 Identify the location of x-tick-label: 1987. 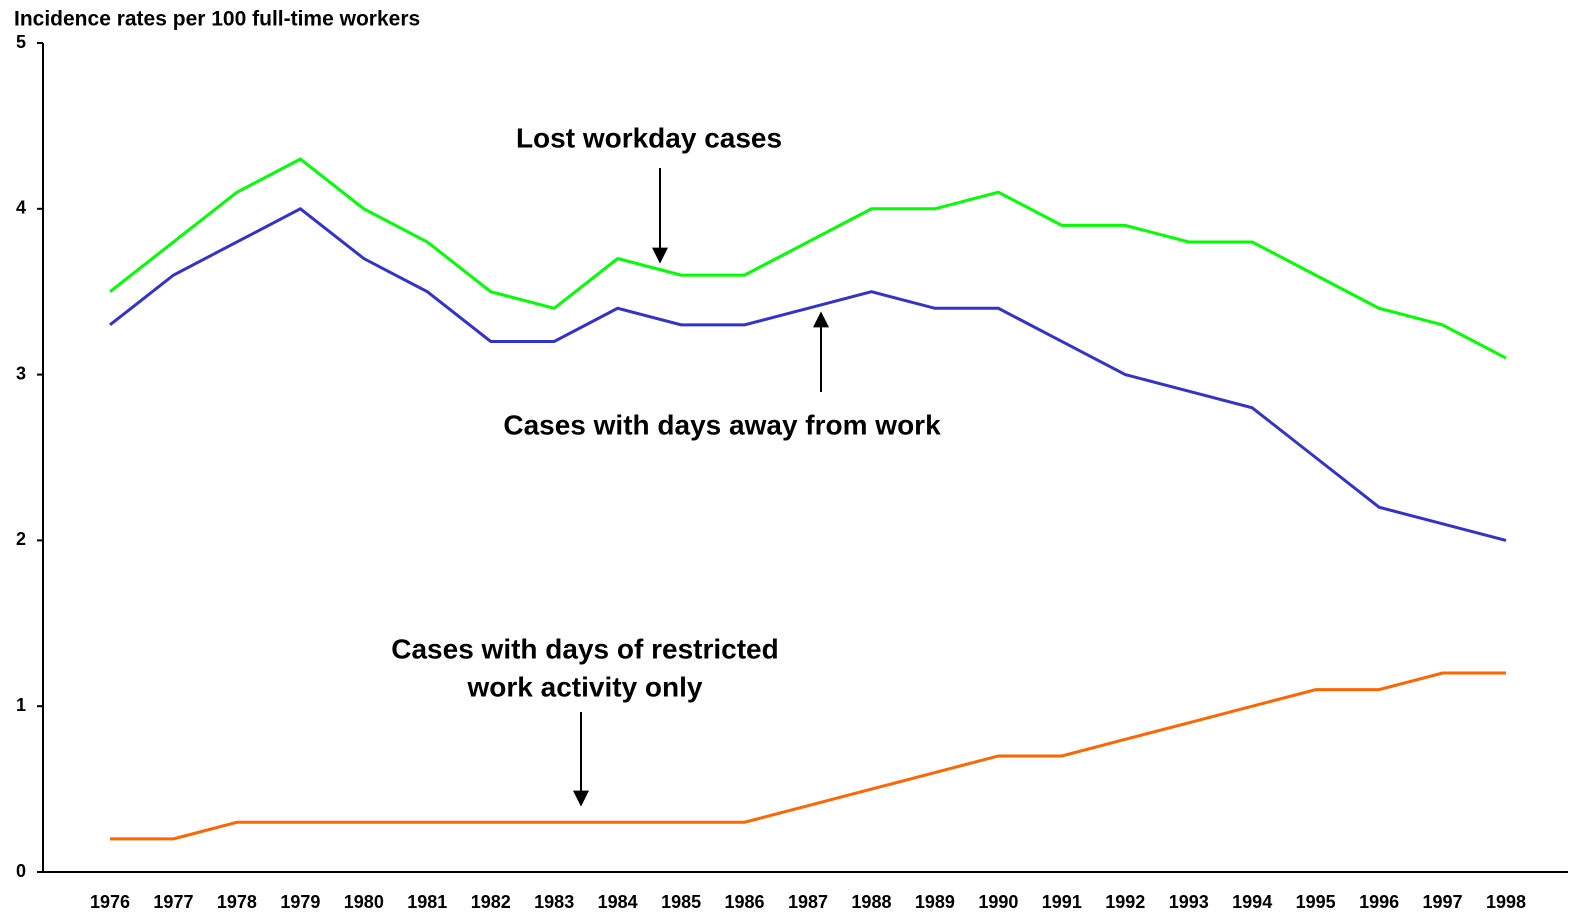
(808, 902).